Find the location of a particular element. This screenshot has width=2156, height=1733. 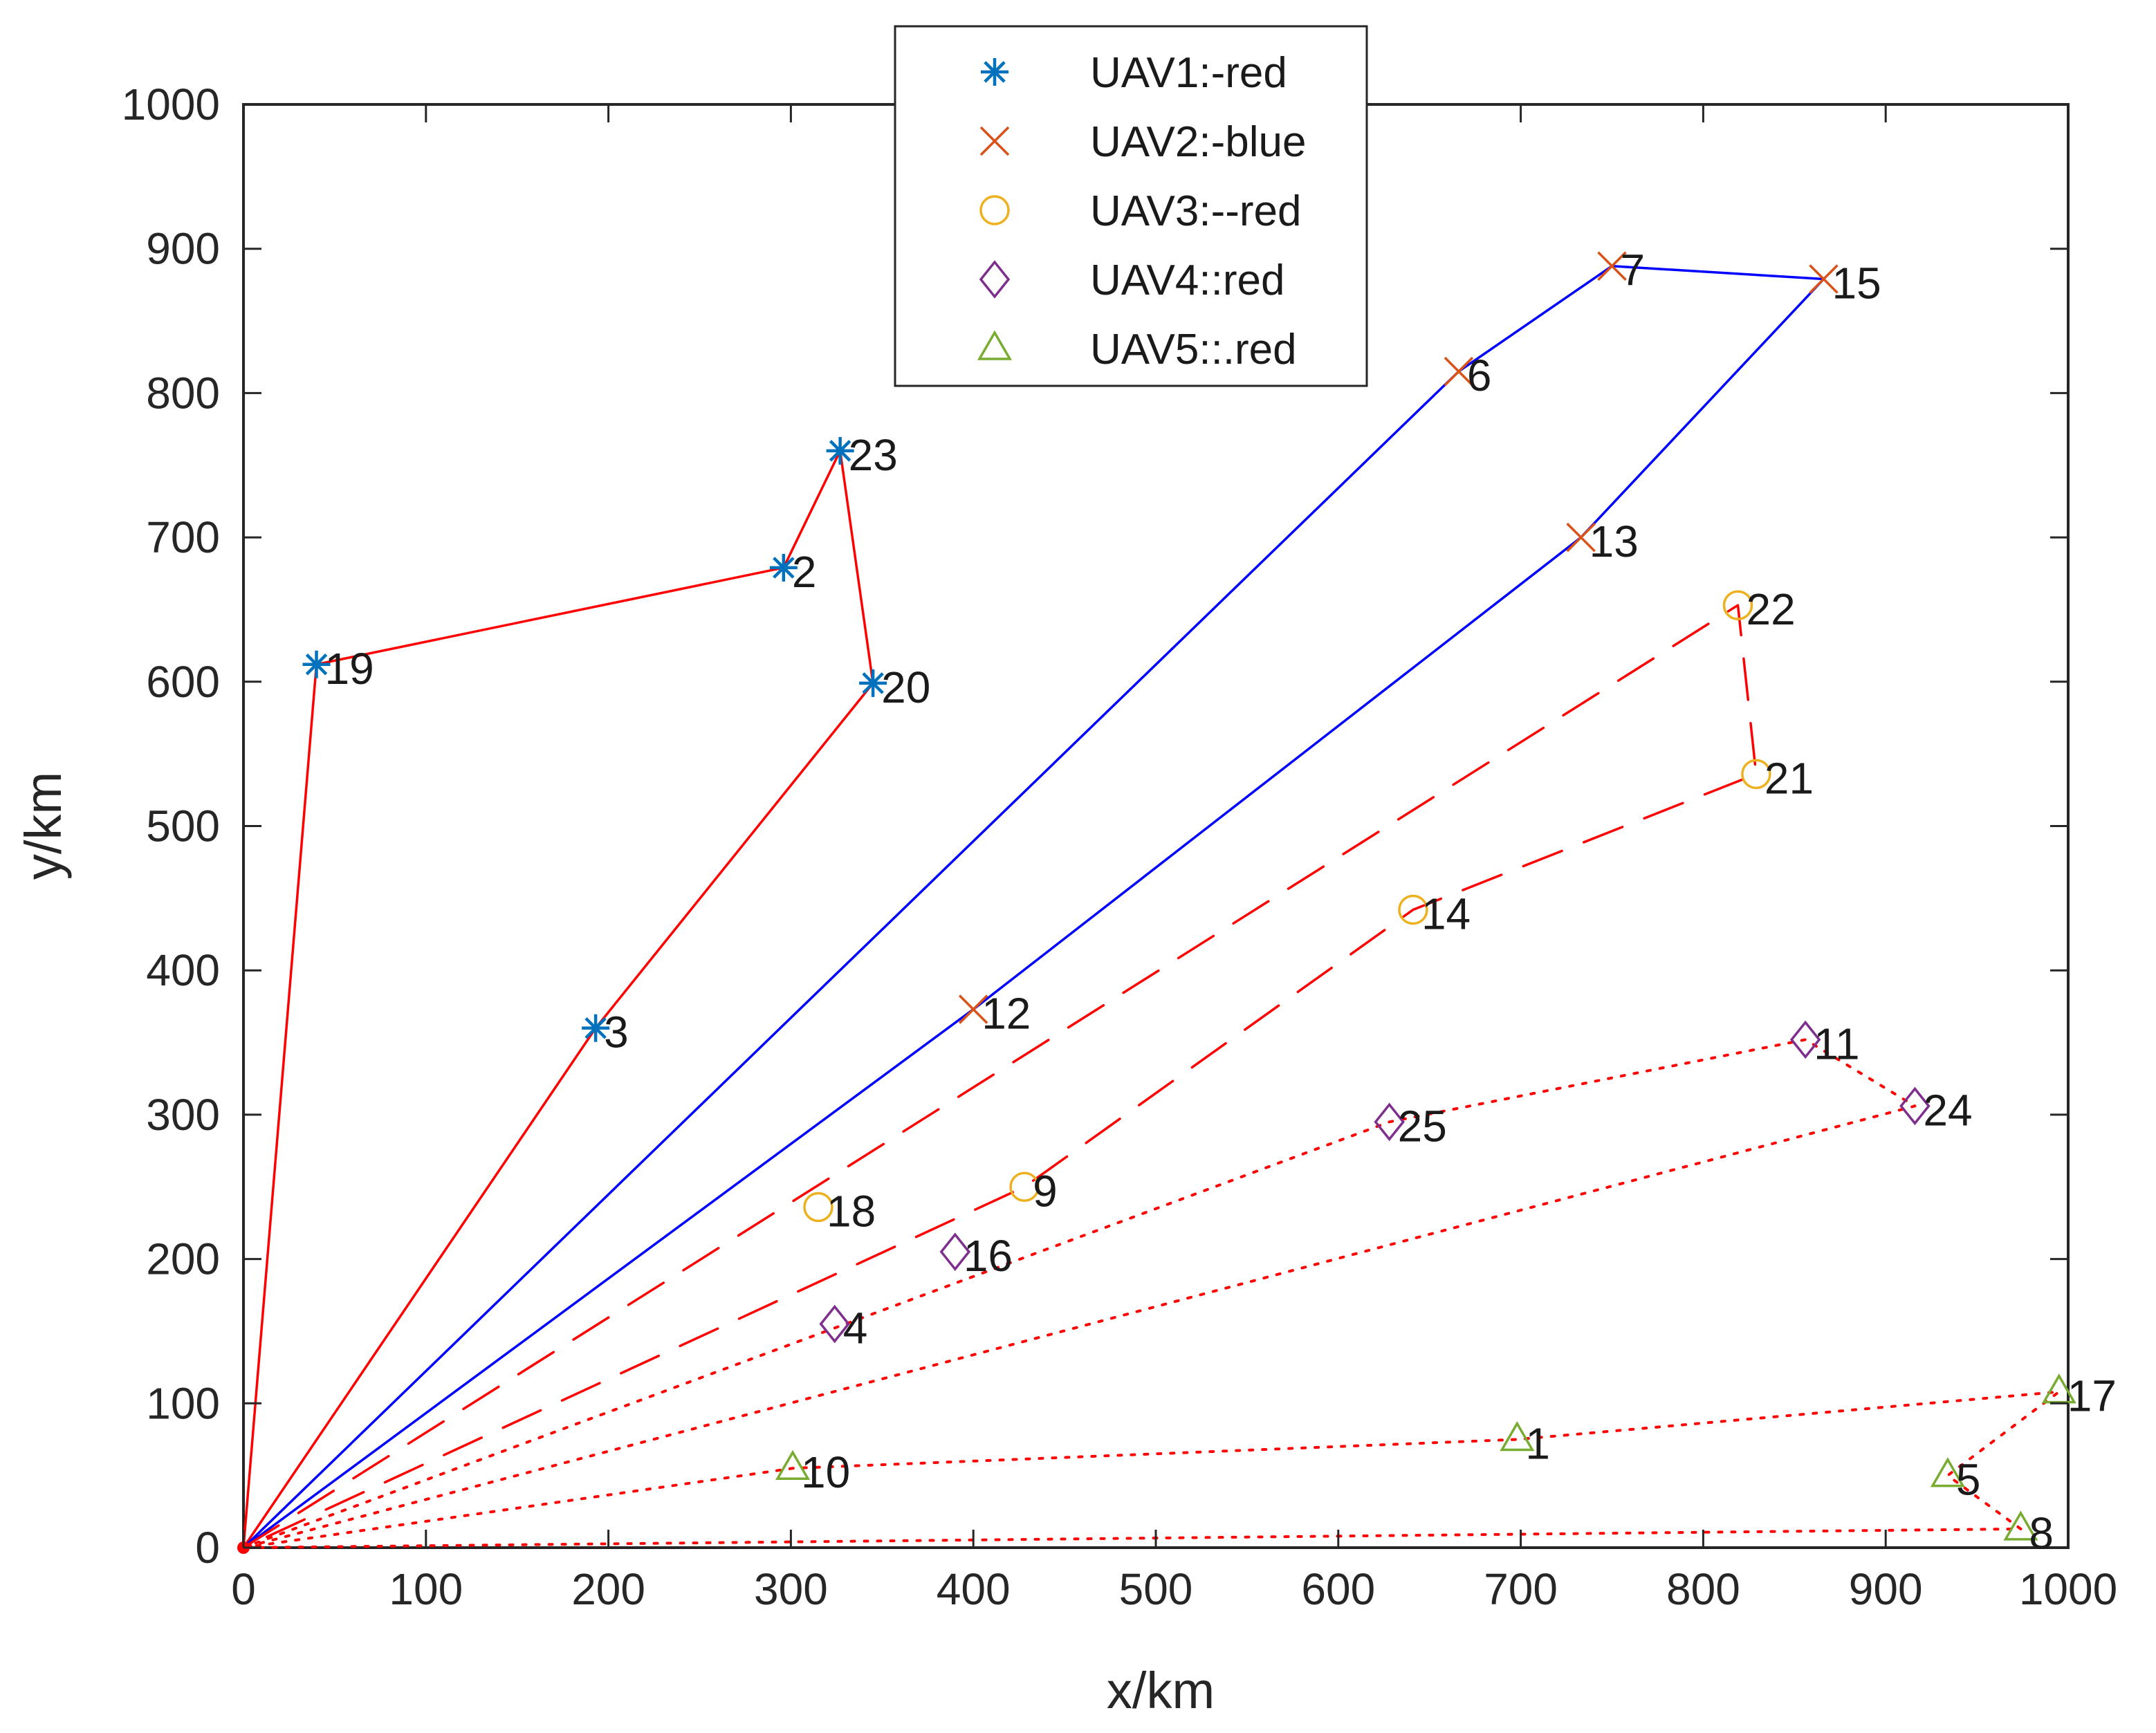

x-tick-label: 300 is located at coordinates (791, 1589).